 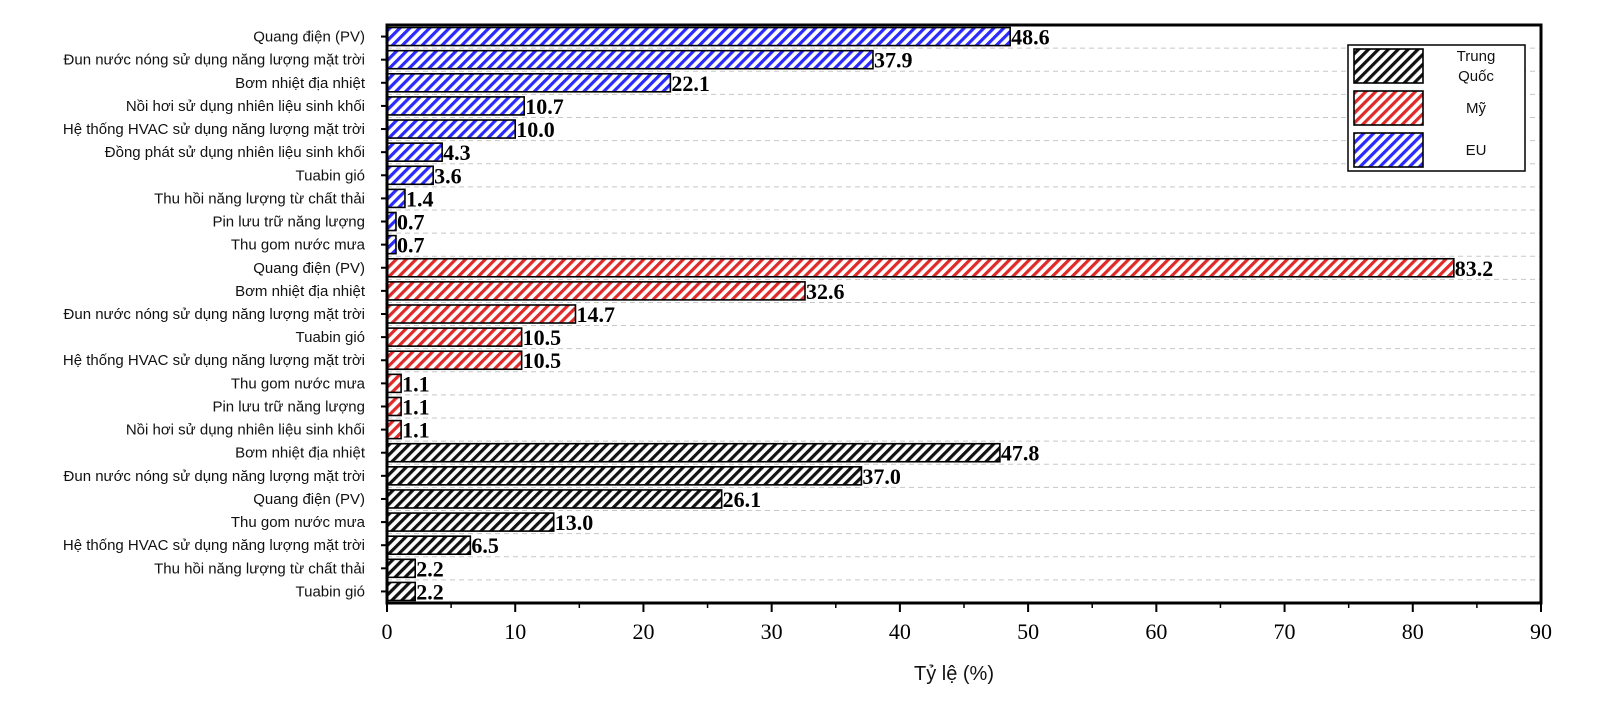 What do you see at coordinates (448, 175) in the screenshot?
I see `value-label: 3.6` at bounding box center [448, 175].